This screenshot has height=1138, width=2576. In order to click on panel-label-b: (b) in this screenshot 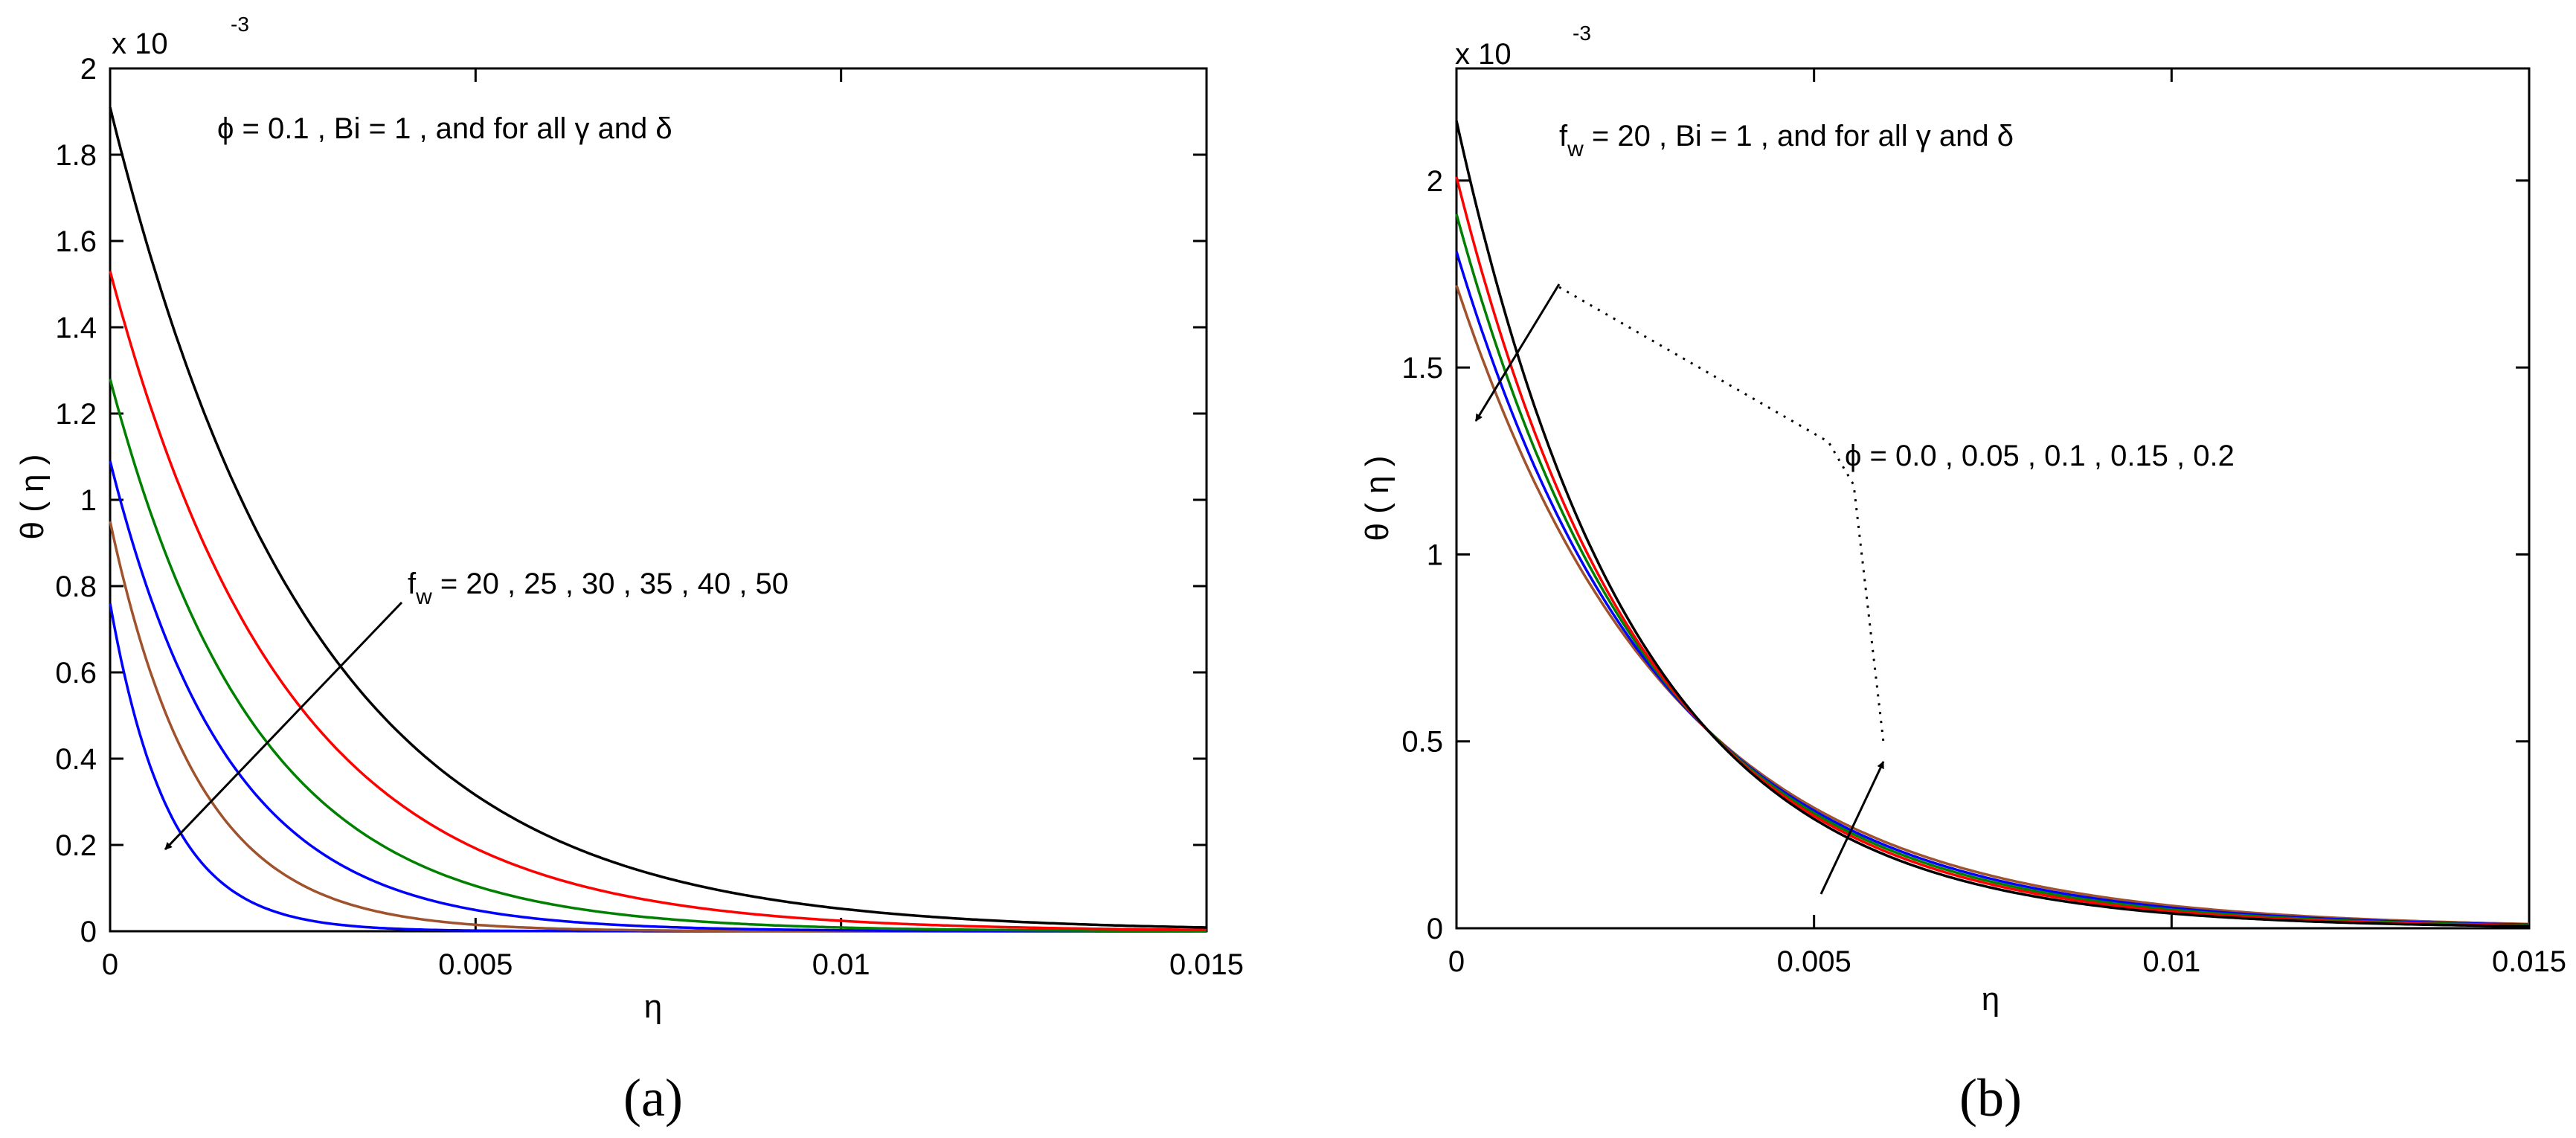, I will do `click(1990, 1098)`.